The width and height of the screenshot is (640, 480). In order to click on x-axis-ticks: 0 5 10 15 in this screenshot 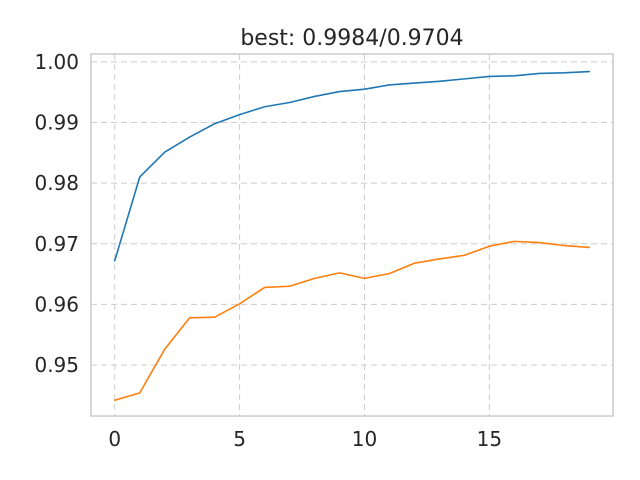, I will do `click(305, 439)`.